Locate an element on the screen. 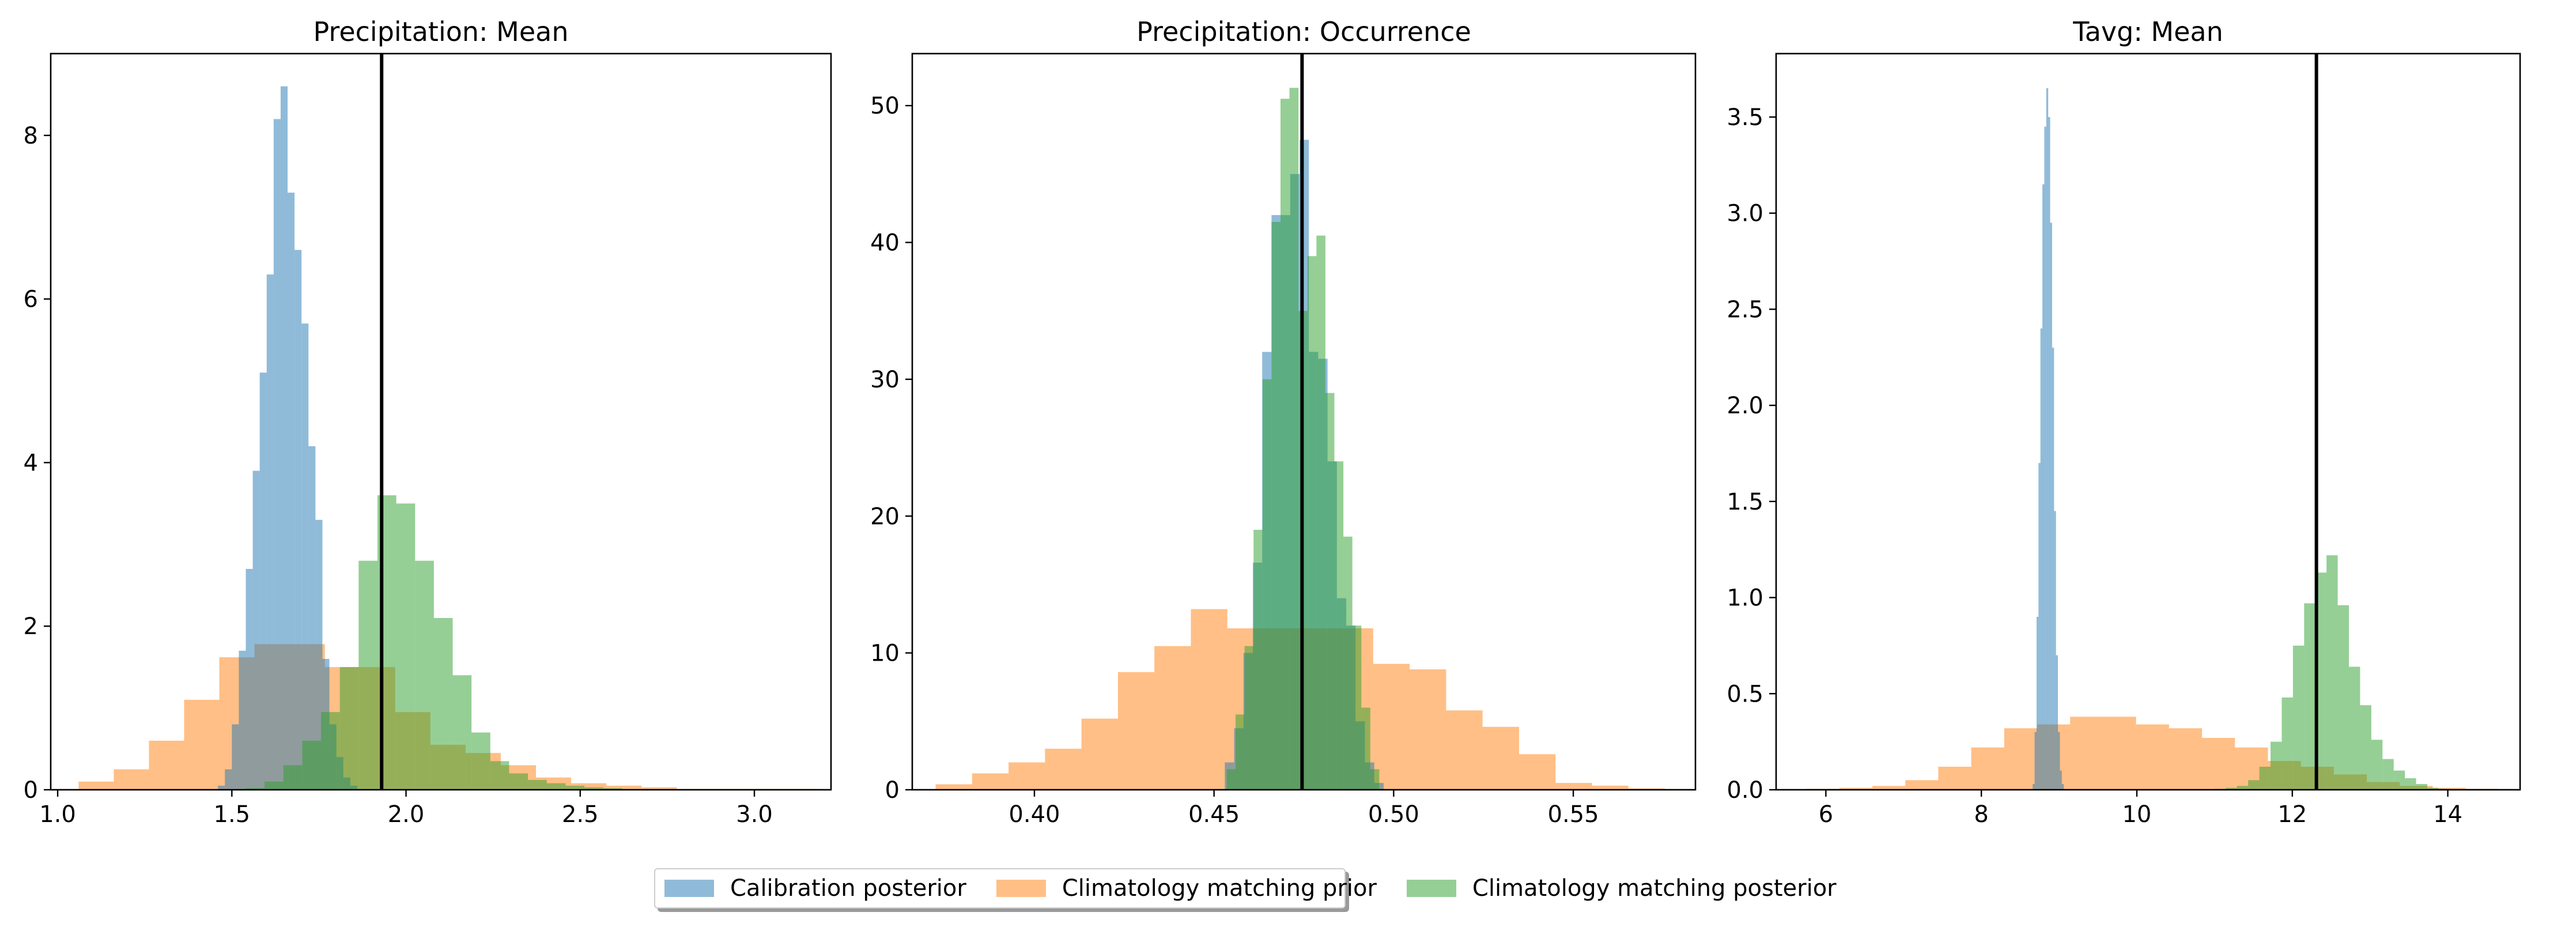  legend-swatch-calibration-posterior is located at coordinates (689, 888).